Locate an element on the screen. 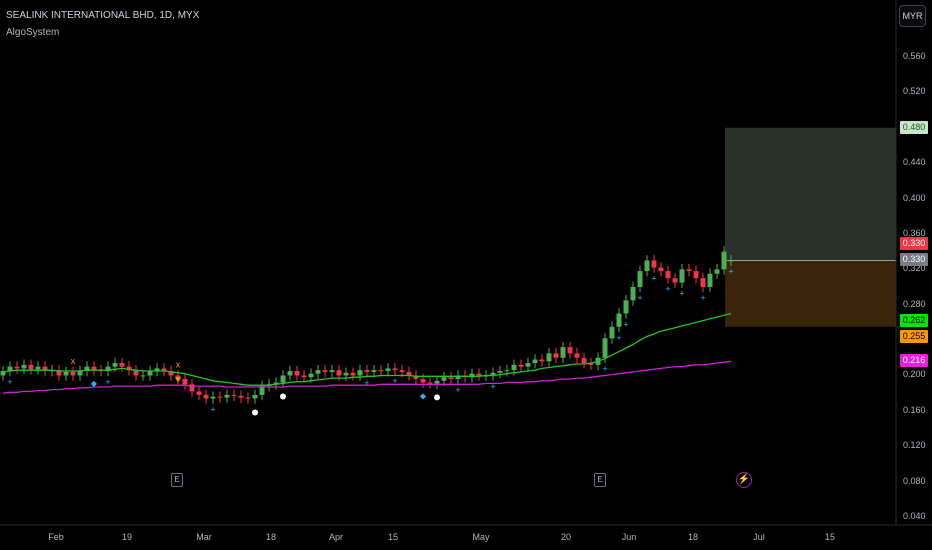  price-tick-label: 0.280 is located at coordinates (914, 303).